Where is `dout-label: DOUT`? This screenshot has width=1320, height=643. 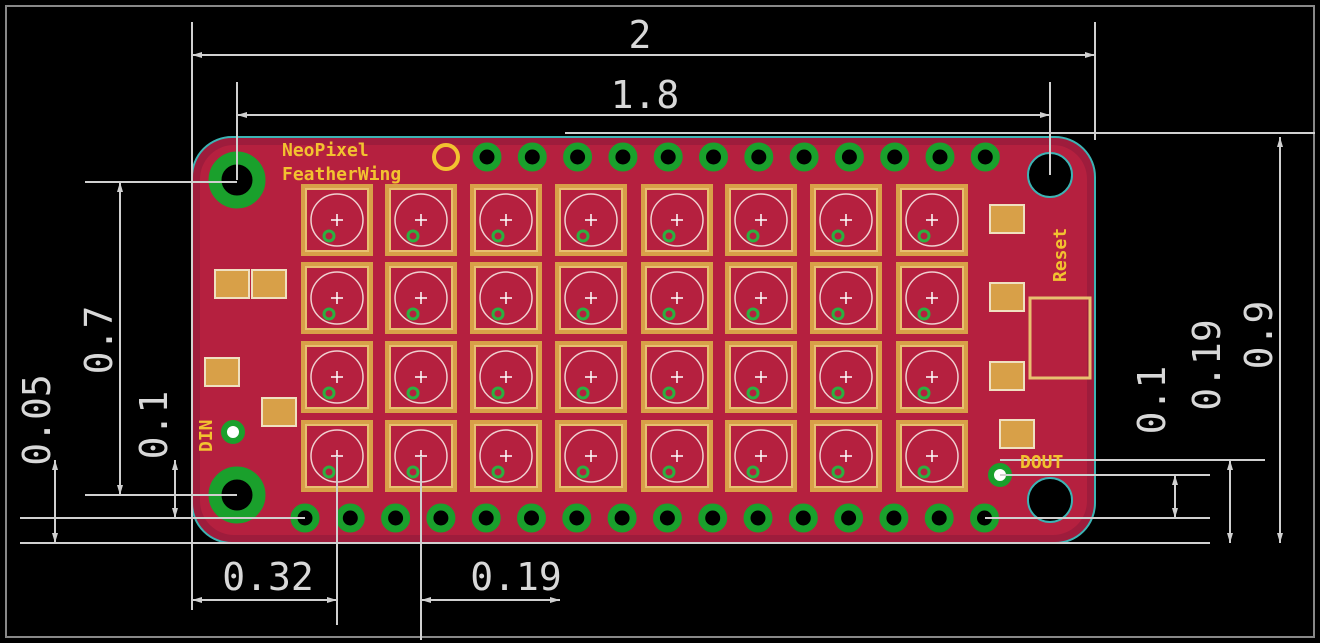
dout-label: DOUT is located at coordinates (1042, 462).